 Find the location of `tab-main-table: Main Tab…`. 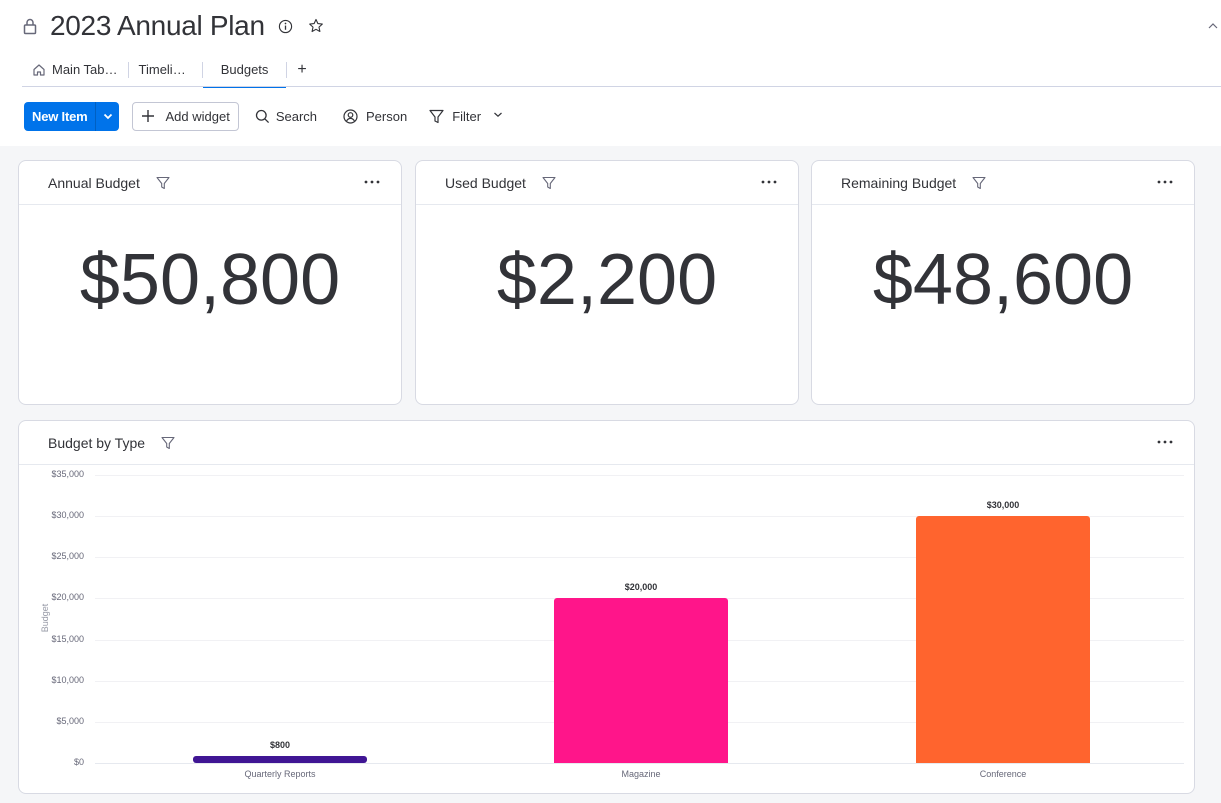

tab-main-table: Main Tab… is located at coordinates (75, 69).